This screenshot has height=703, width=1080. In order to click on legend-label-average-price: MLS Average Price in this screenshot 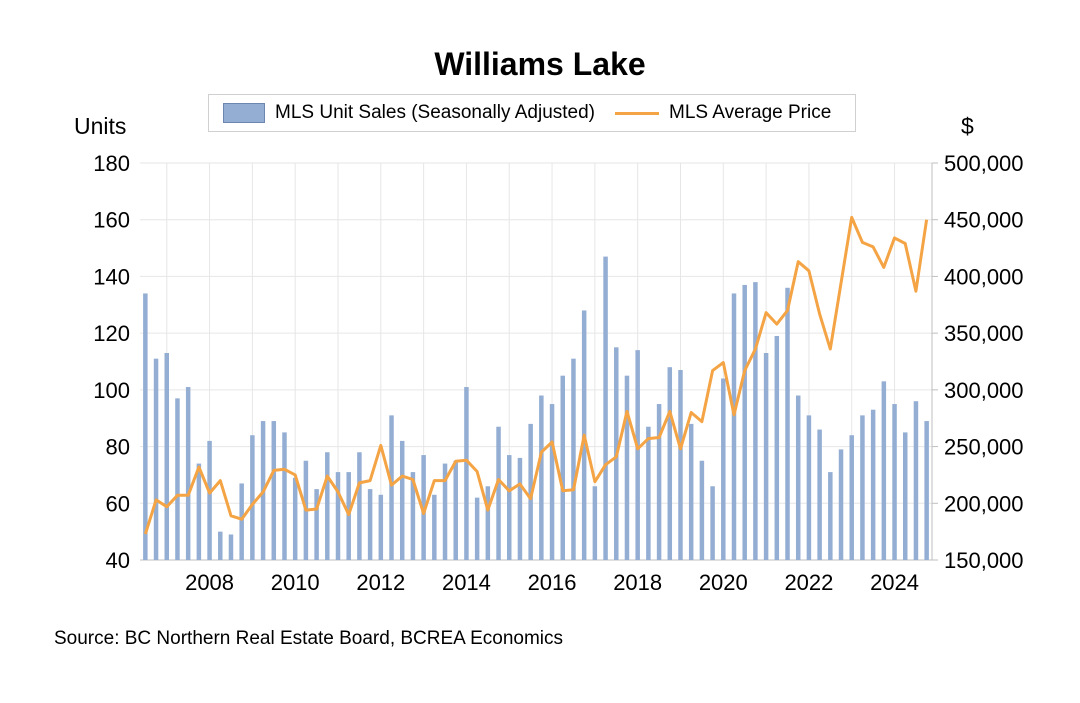, I will do `click(750, 112)`.